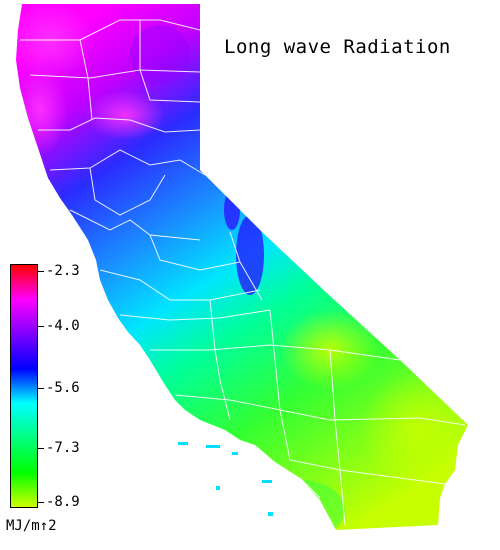  Describe the element at coordinates (63, 326) in the screenshot. I see `legend-tick-label: -4.0` at that location.